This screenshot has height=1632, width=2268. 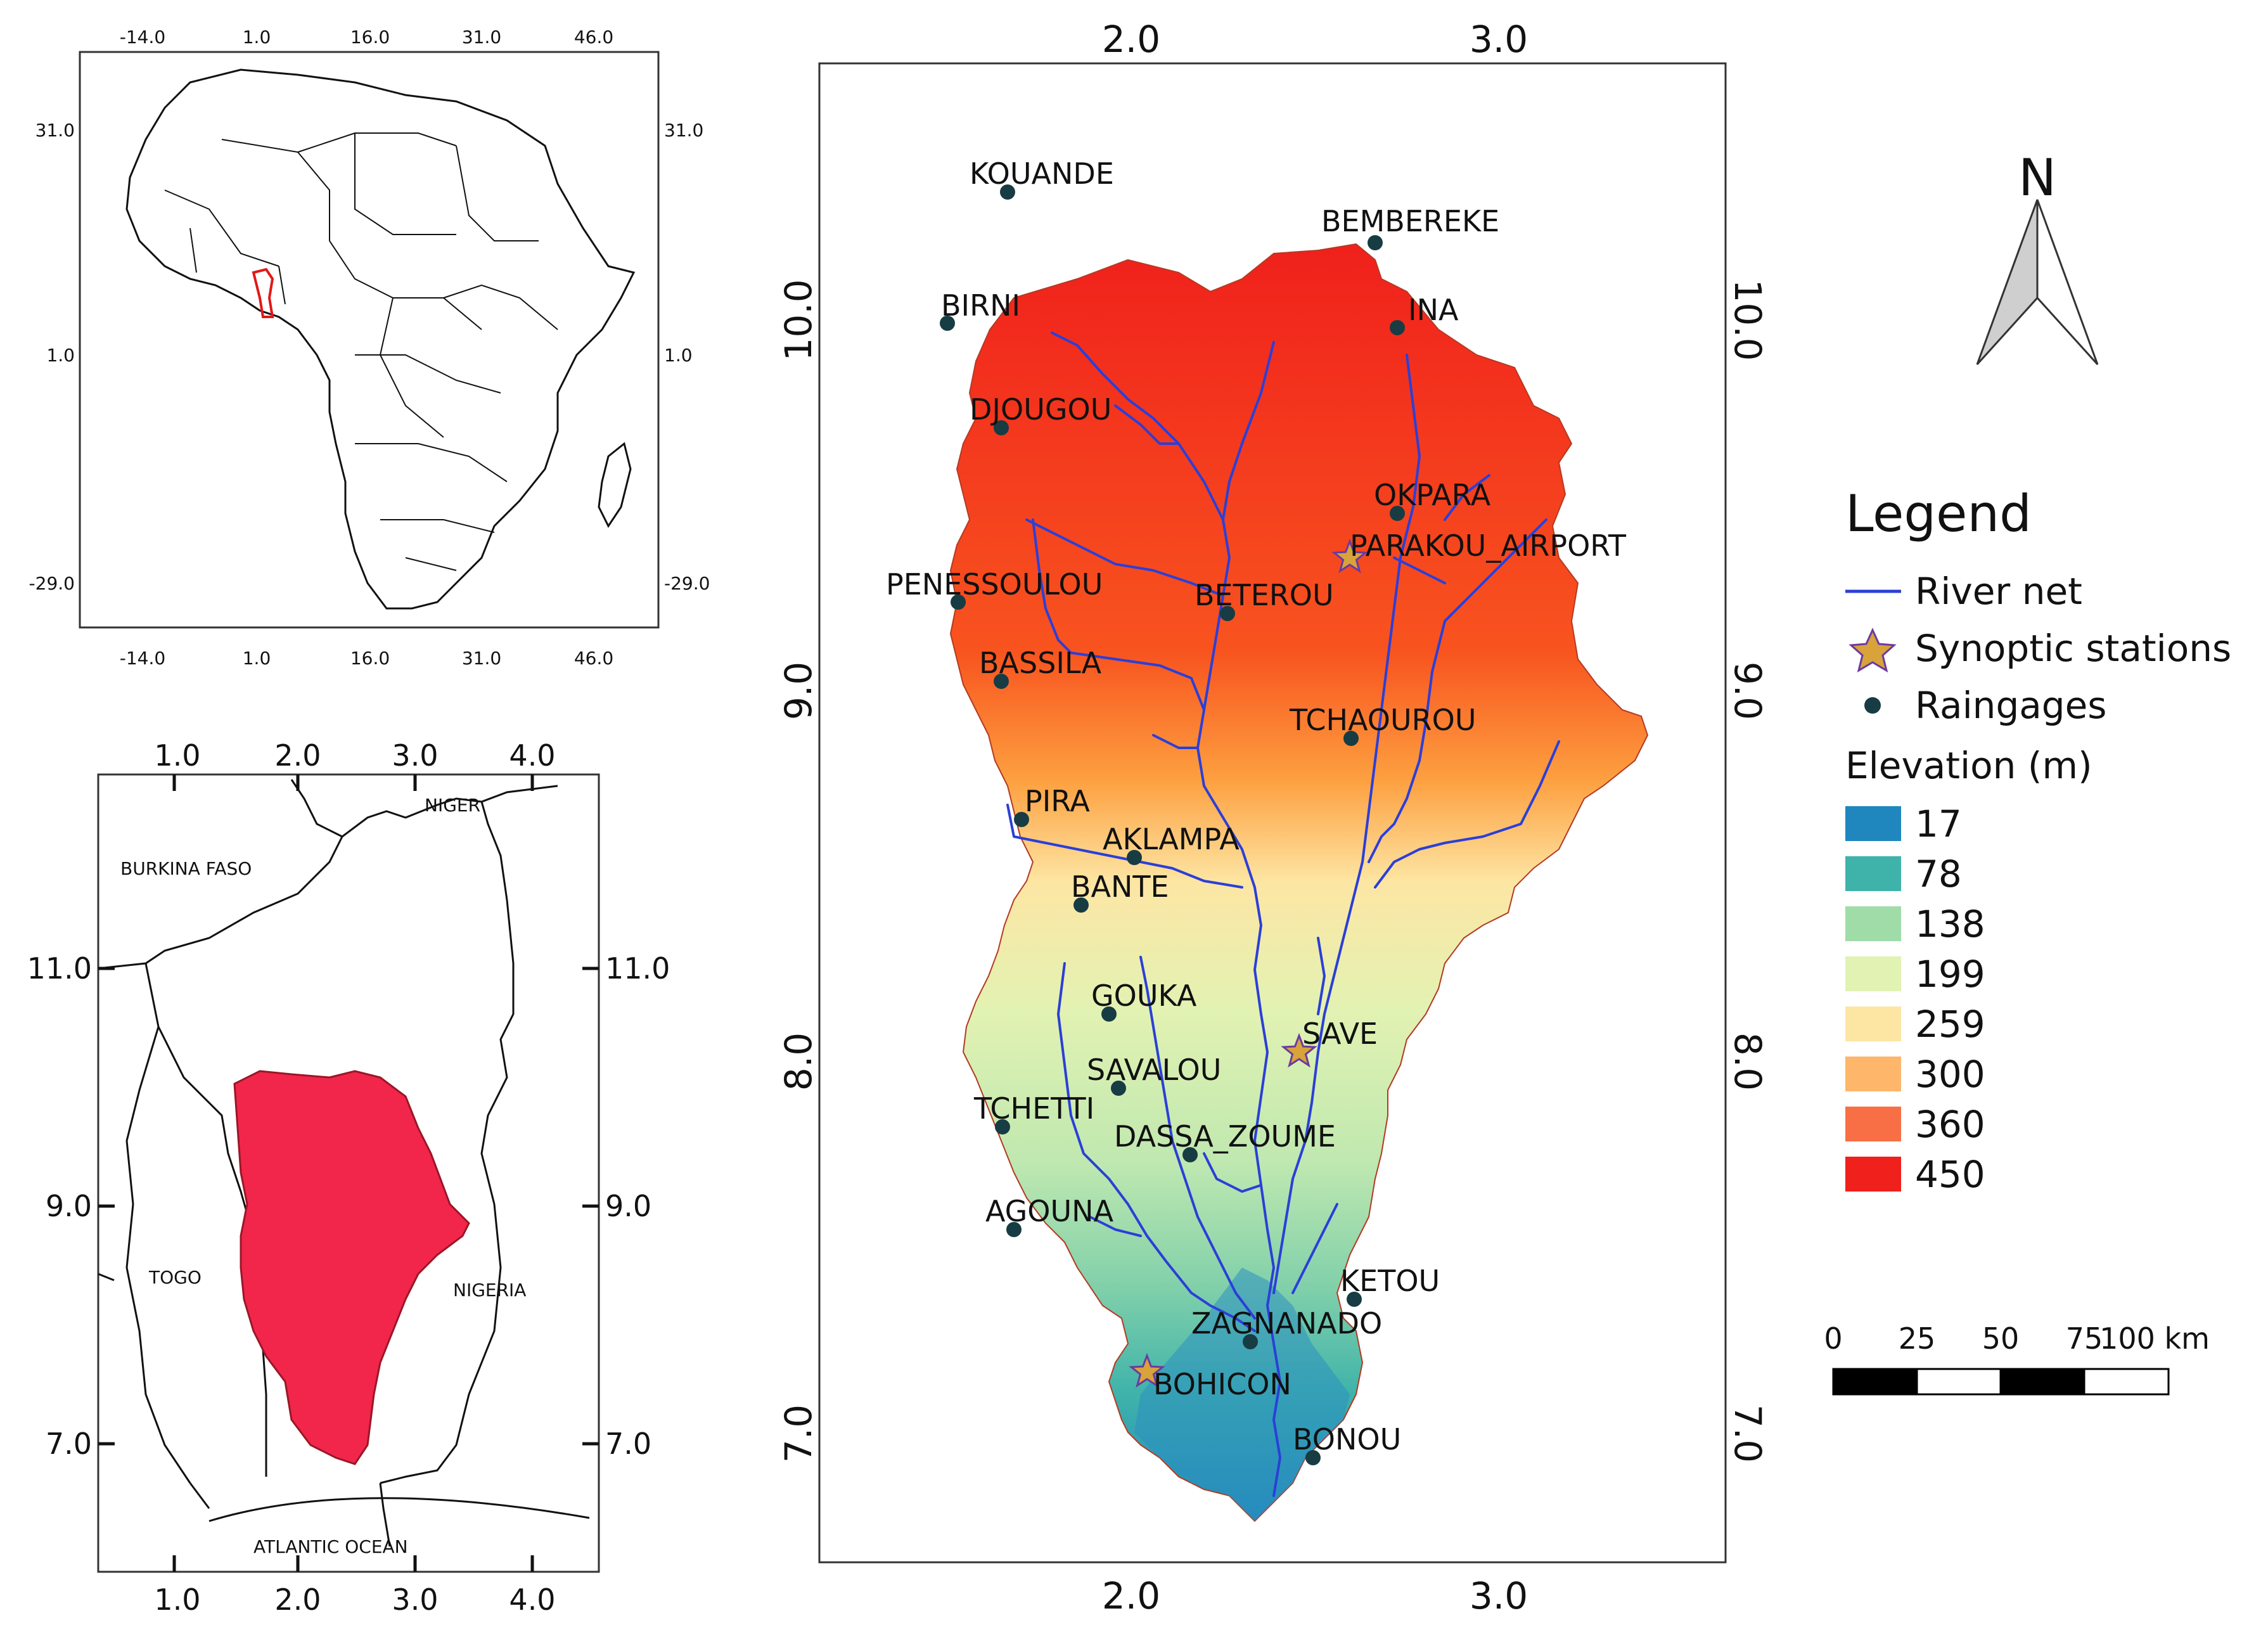 I want to click on station-label: BONOU, so click(x=1347, y=1439).